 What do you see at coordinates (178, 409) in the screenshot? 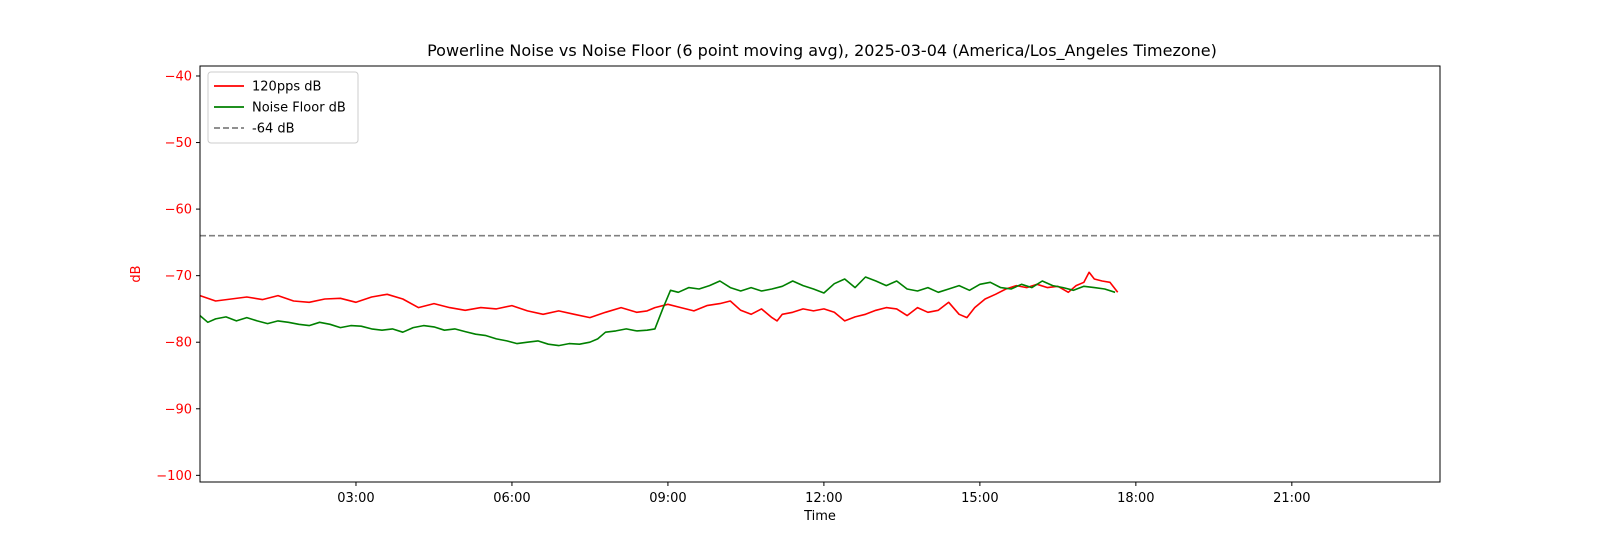
I see `y-tick-label: −90` at bounding box center [178, 409].